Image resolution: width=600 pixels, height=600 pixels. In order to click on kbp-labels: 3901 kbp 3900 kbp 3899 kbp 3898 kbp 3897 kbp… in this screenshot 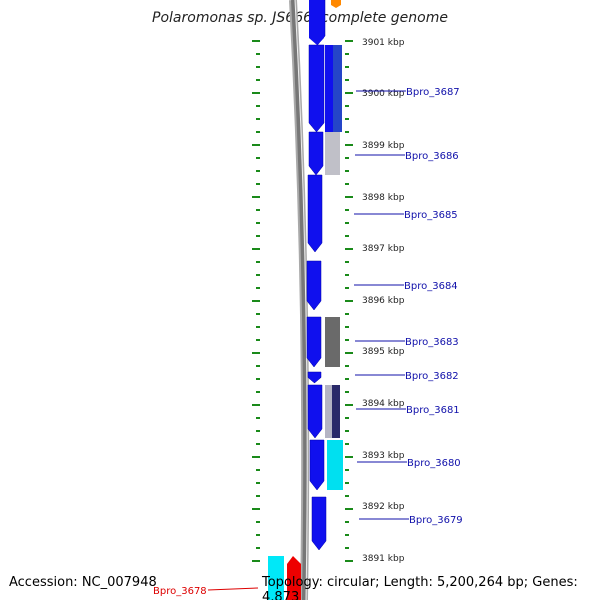, I will do `click(383, 301)`.